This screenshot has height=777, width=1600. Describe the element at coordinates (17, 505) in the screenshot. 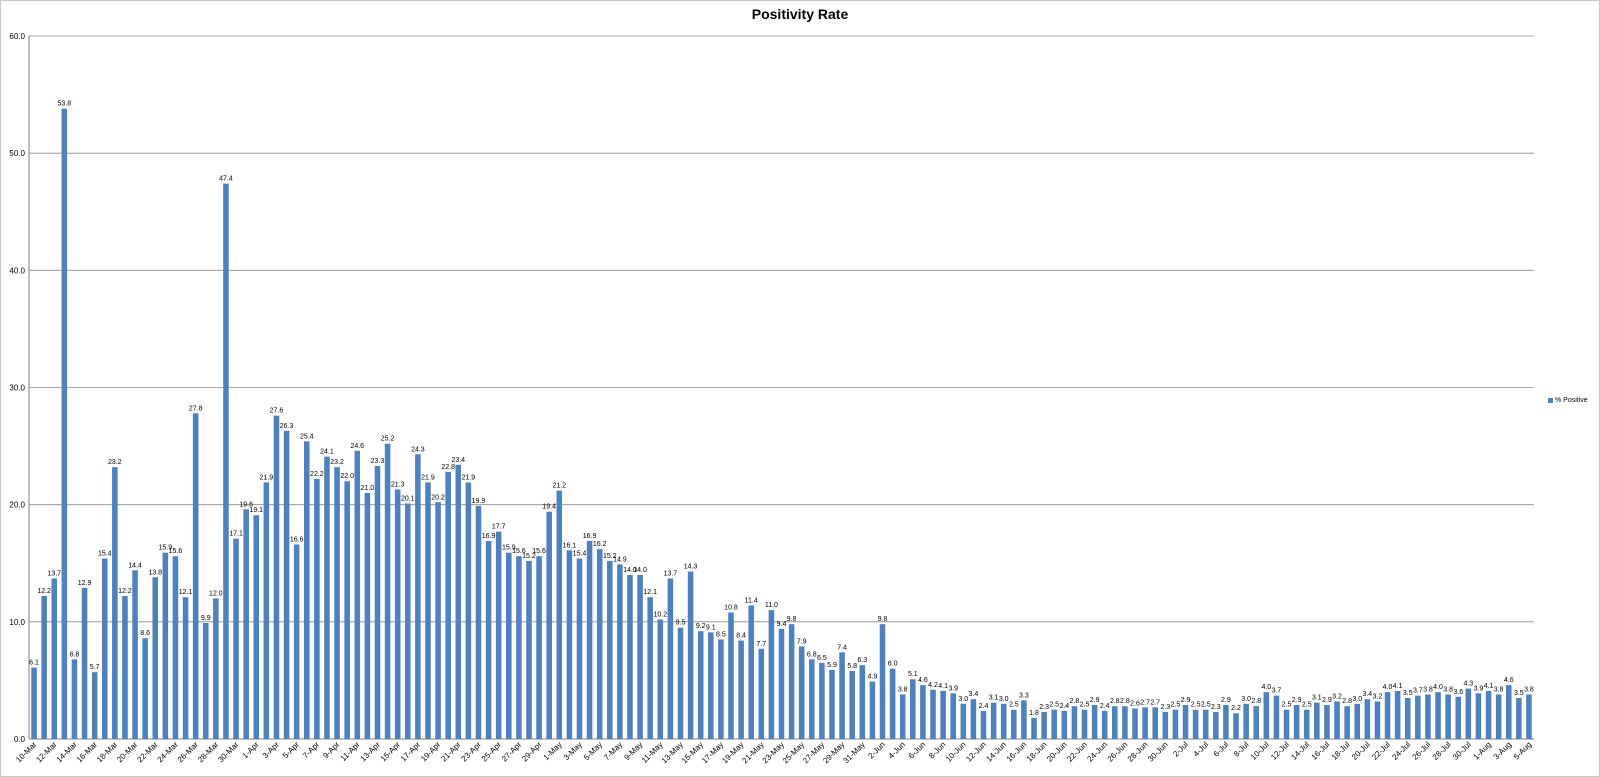

I see `y-tick-label: 20.0` at that location.